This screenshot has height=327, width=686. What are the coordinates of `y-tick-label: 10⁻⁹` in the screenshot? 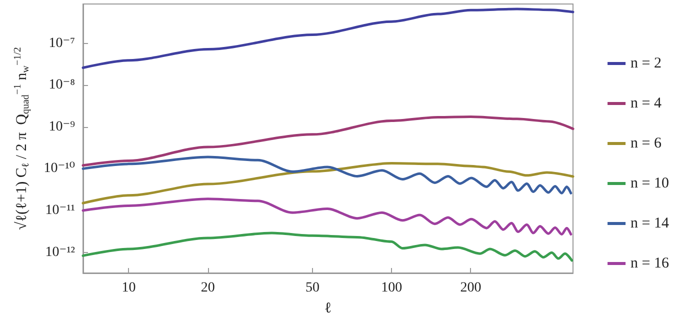 It's located at (62, 126).